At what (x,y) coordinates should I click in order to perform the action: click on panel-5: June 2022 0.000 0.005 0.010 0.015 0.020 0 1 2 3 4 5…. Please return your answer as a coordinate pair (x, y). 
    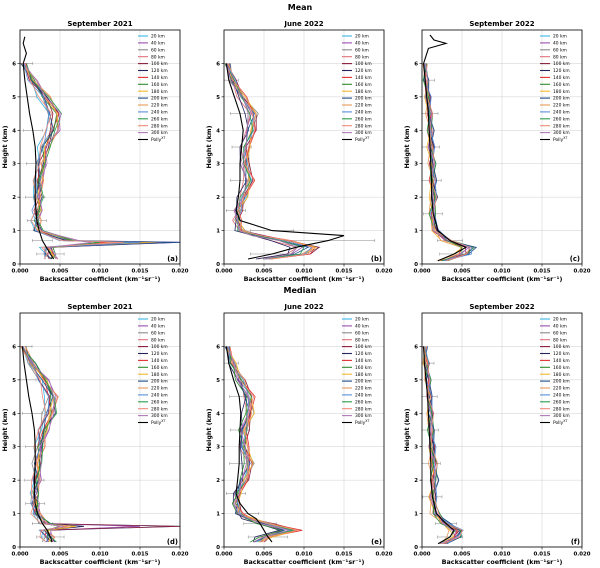
    Looking at the image, I should click on (299, 434).